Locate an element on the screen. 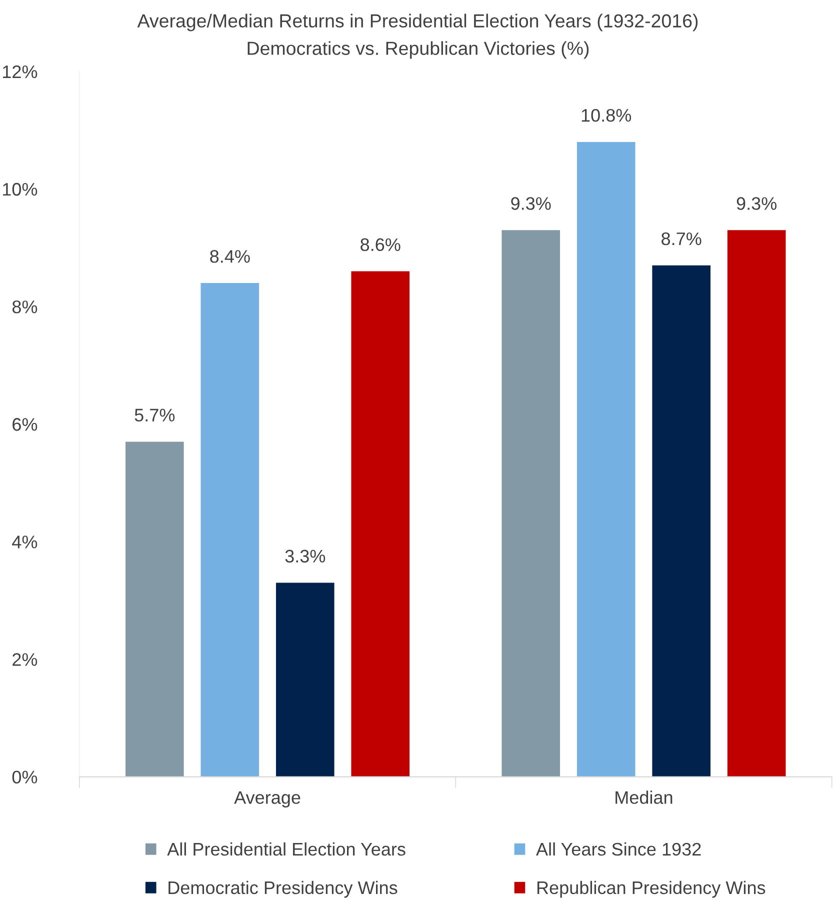  x-tick-label: Average is located at coordinates (267, 799).